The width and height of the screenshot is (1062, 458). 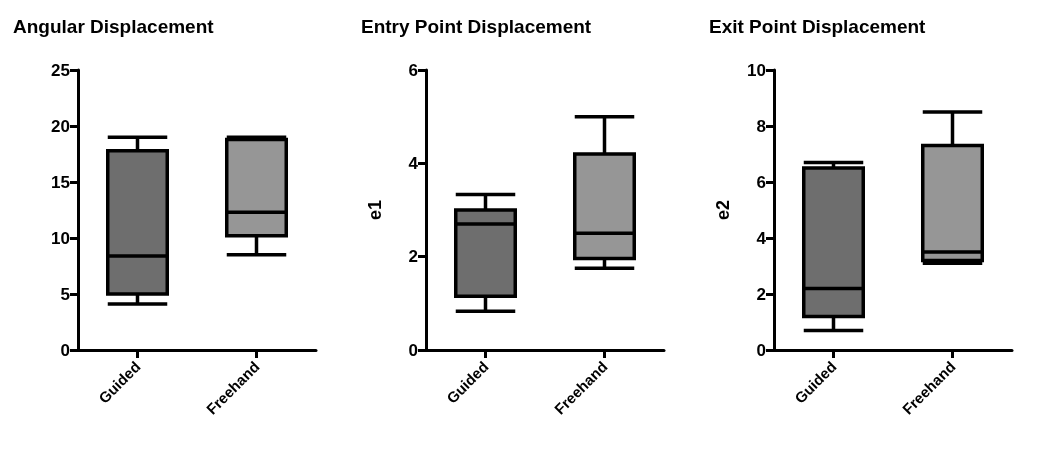 What do you see at coordinates (60, 70) in the screenshot?
I see `y-tick-label: 25` at bounding box center [60, 70].